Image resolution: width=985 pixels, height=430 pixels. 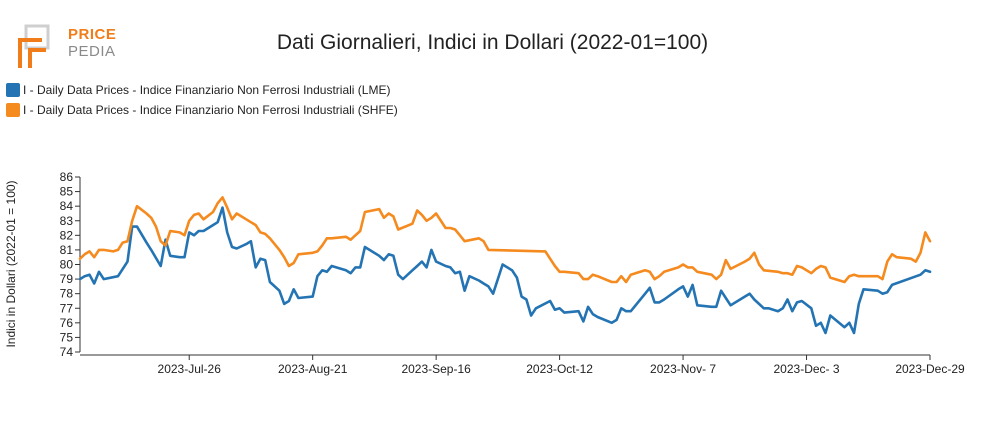 I want to click on pricepedia-logo: PRICE PEDIA, so click(x=73, y=47).